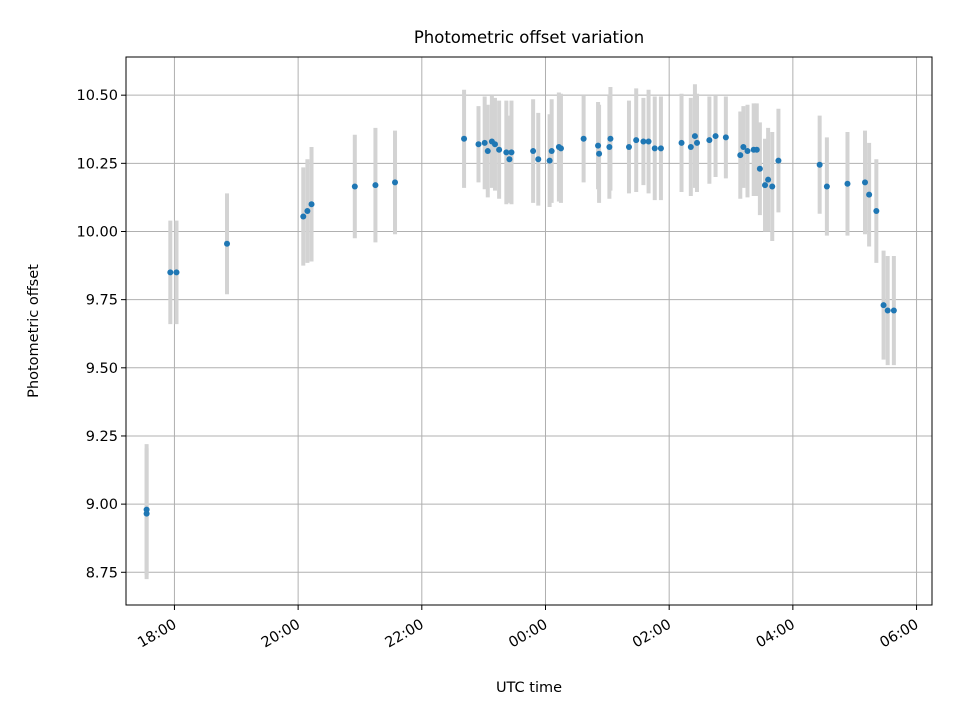  What do you see at coordinates (529, 688) in the screenshot?
I see `x-axis-label: UTC time` at bounding box center [529, 688].